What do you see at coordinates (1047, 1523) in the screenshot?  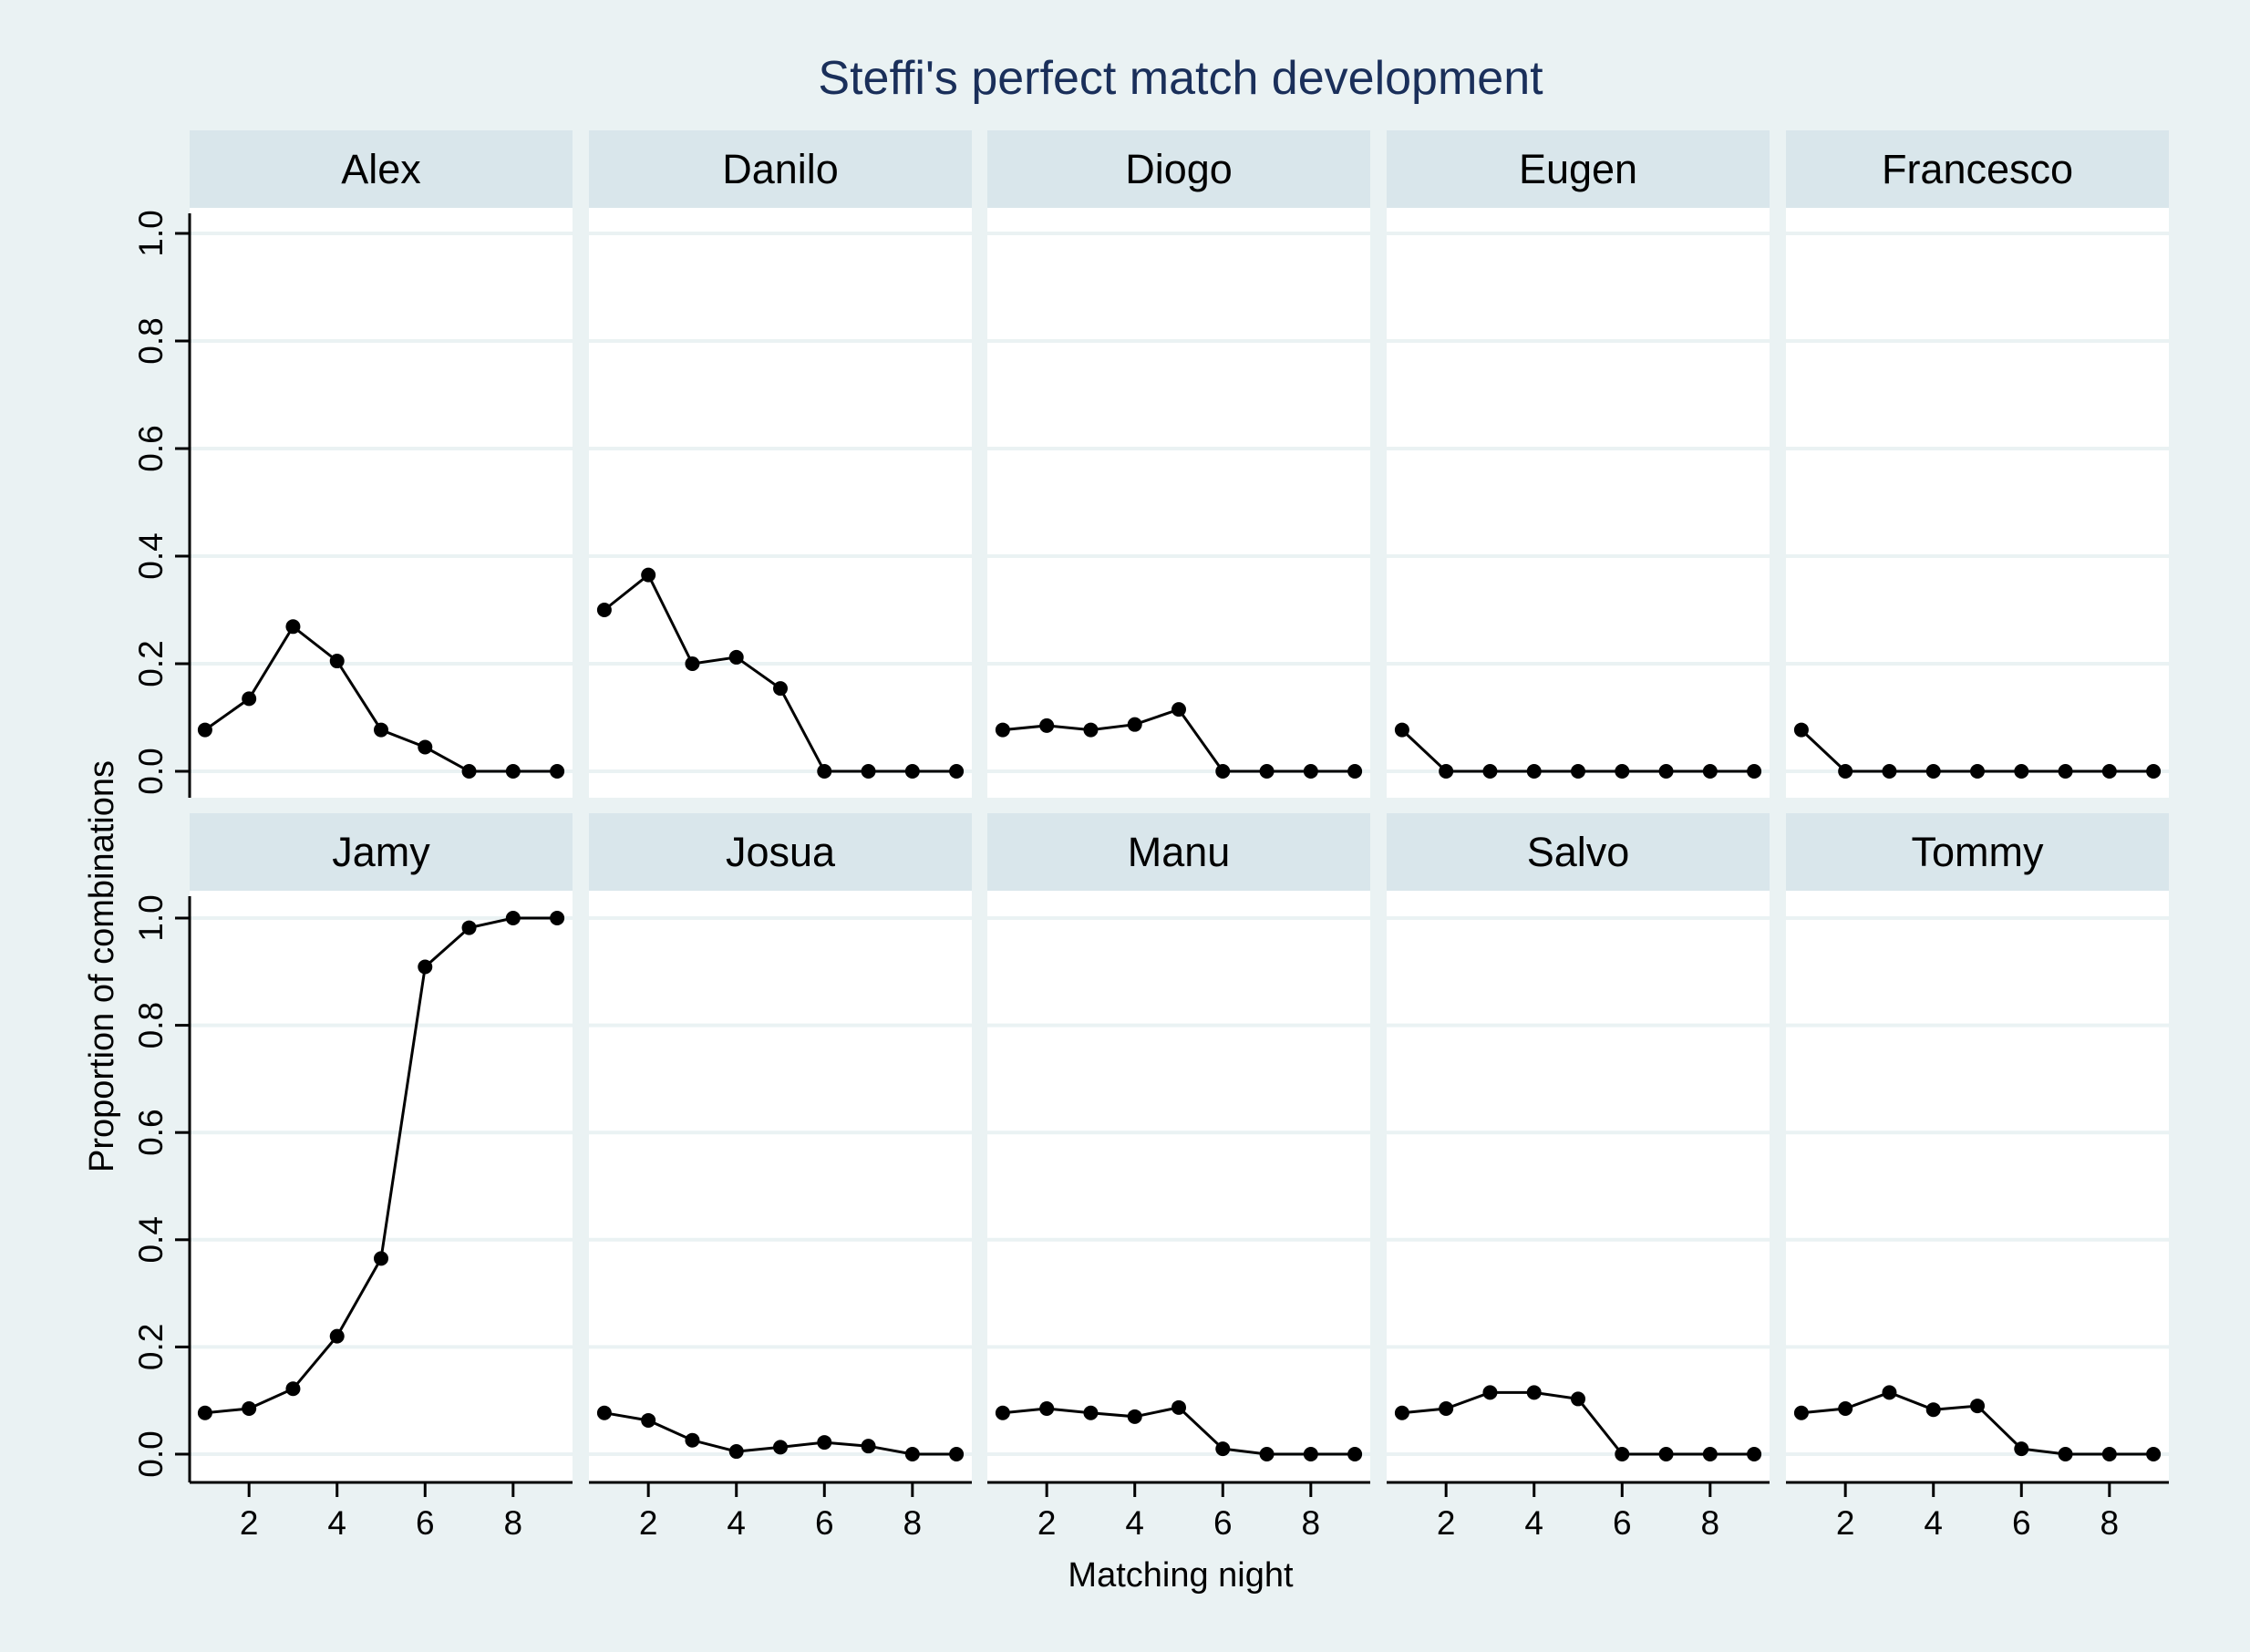 I see `x-tick-label: 2` at bounding box center [1047, 1523].